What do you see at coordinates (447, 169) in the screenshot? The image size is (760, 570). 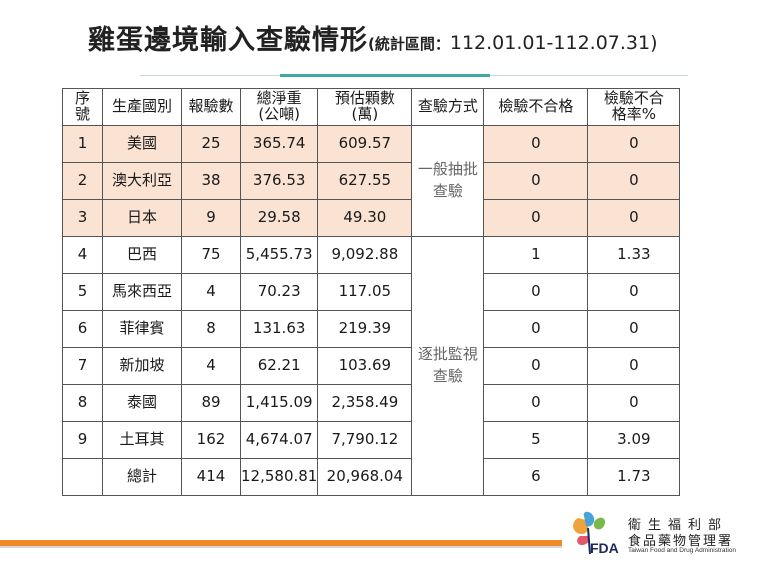 I see `method-label-line: 一般抽批` at bounding box center [447, 169].